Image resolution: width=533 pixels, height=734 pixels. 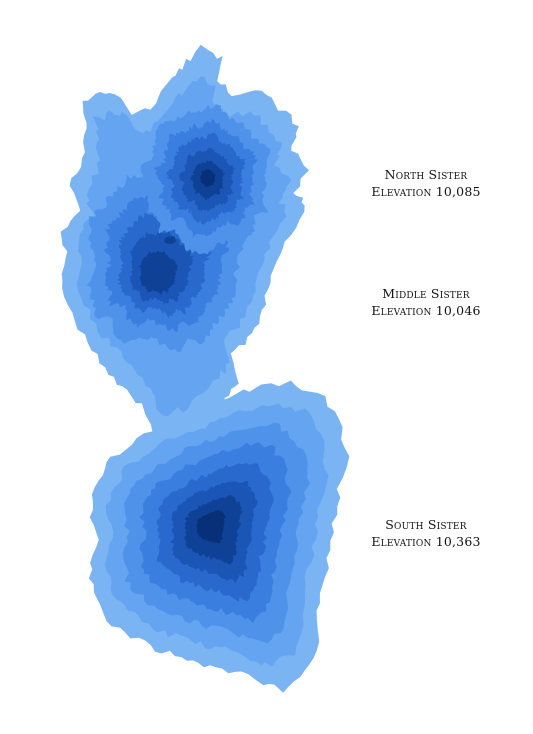 What do you see at coordinates (426, 541) in the screenshot?
I see `south-sister-elevation: Elevation 10,363` at bounding box center [426, 541].